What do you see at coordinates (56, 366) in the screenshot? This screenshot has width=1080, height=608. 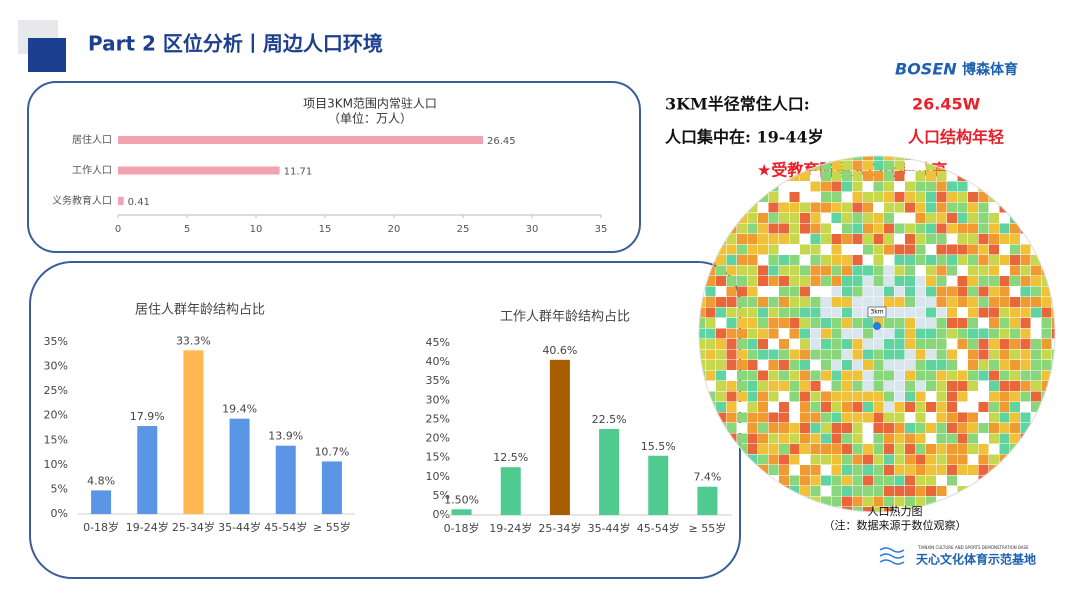 I see `y-tick-label: 30%` at bounding box center [56, 366].